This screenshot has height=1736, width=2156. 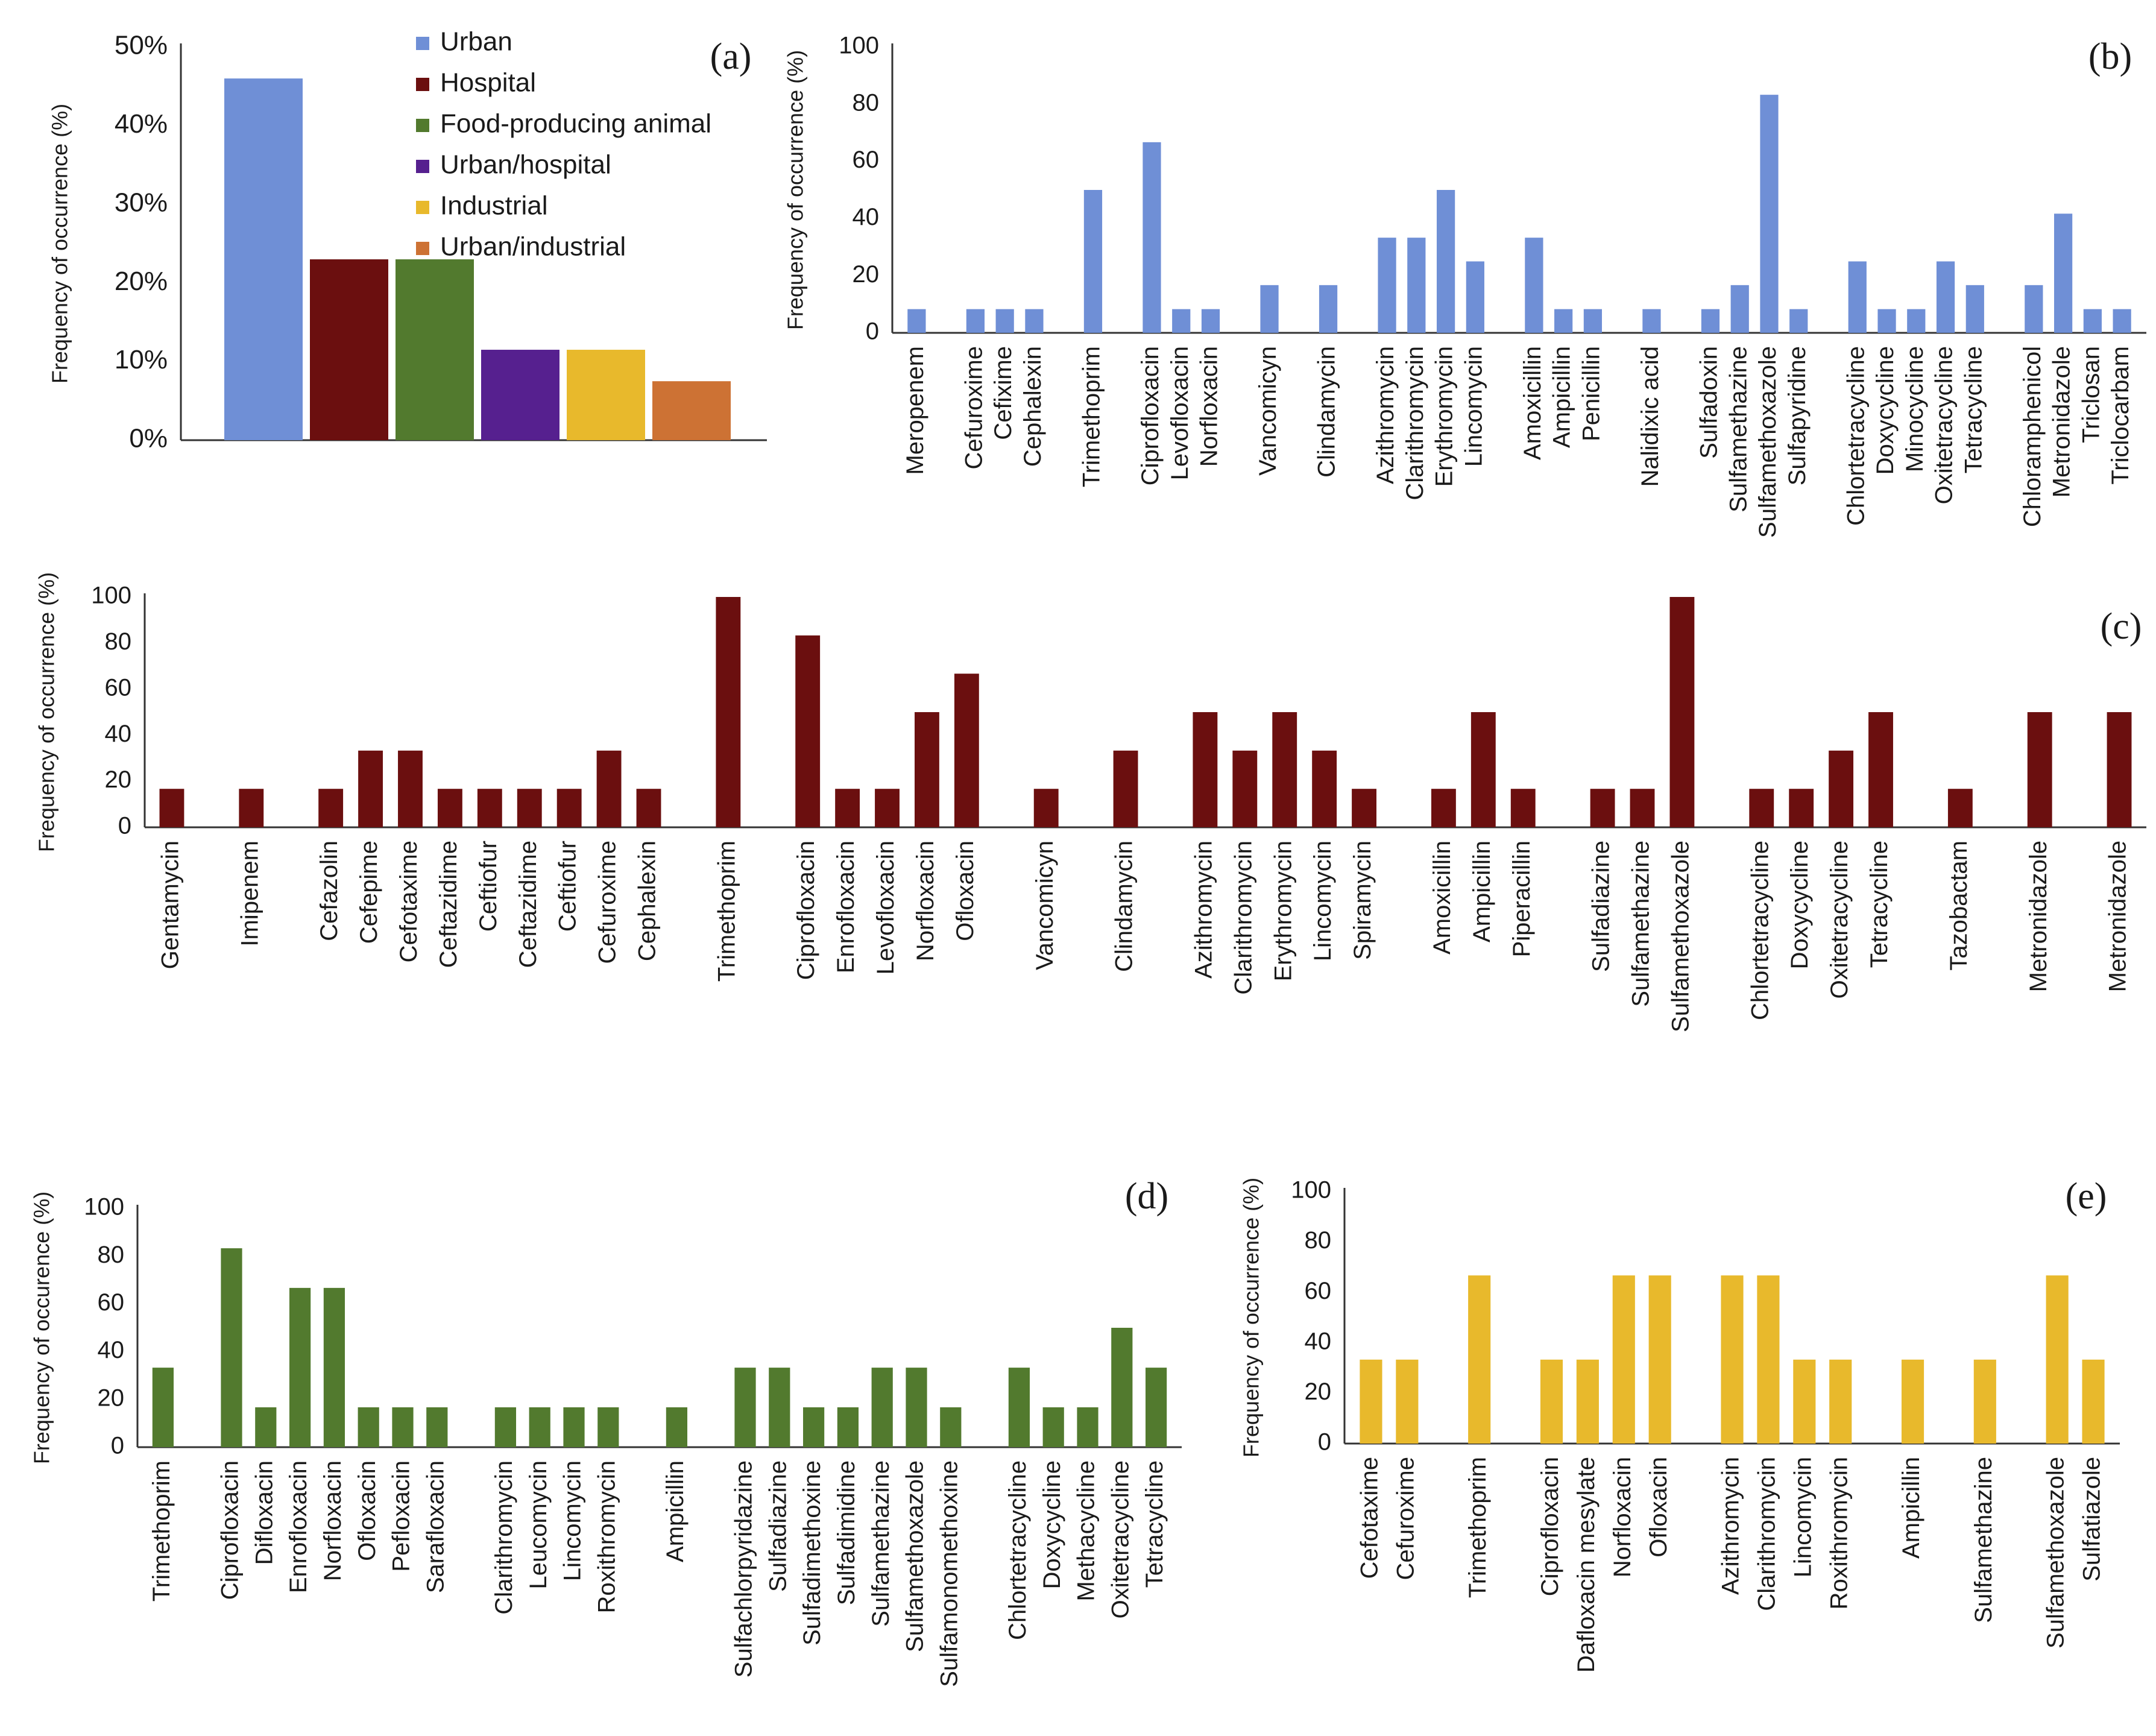 What do you see at coordinates (264, 1512) in the screenshot?
I see `category-label: Difloxacin` at bounding box center [264, 1512].